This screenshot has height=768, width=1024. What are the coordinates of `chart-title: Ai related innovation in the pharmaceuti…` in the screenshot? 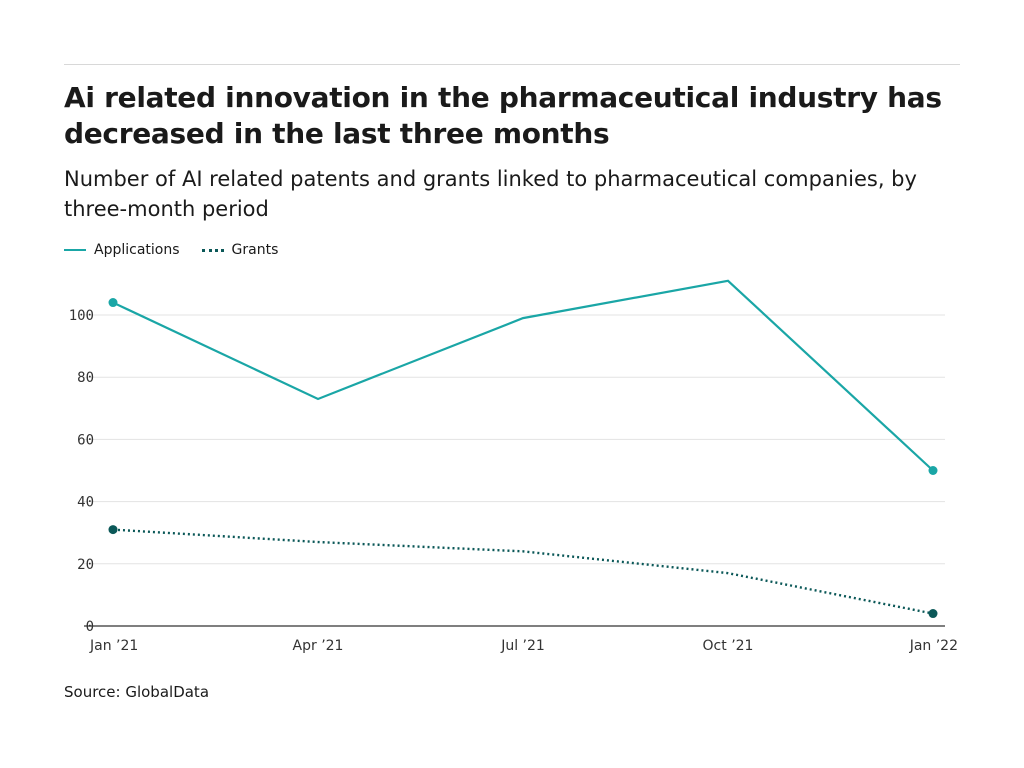 It's located at (503, 115).